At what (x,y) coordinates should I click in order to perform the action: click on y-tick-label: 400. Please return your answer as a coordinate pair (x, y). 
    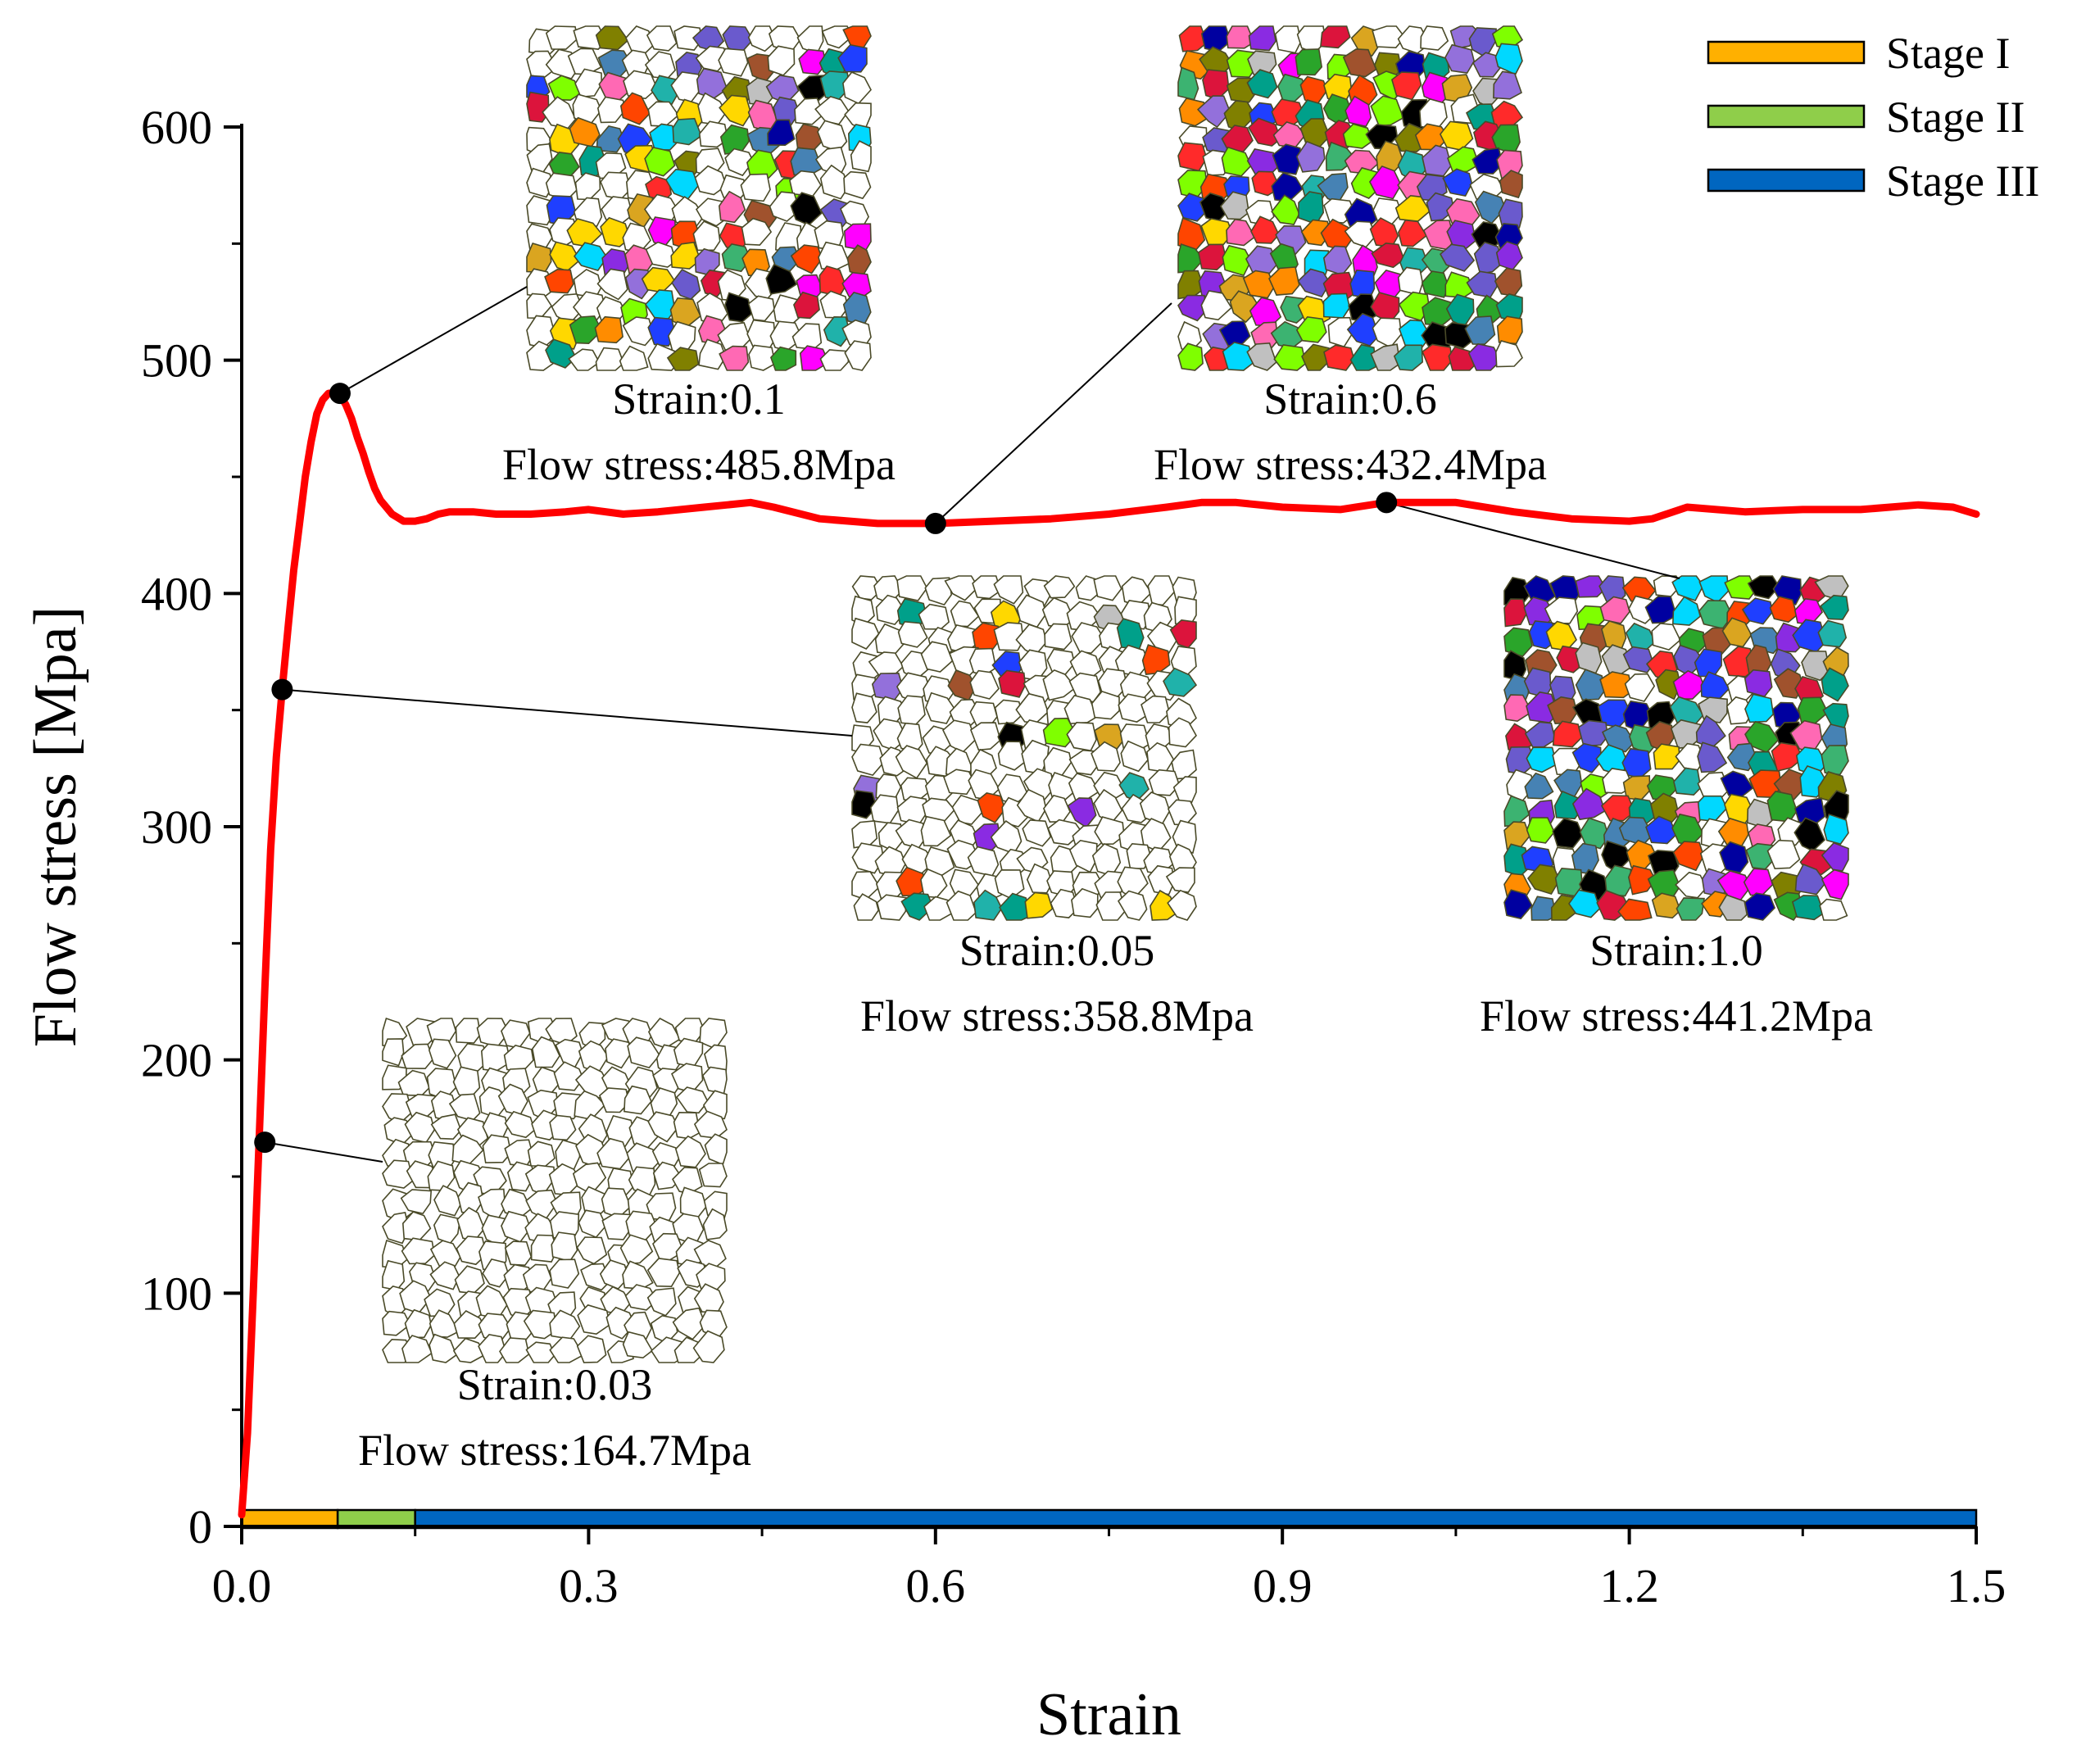
    Looking at the image, I should click on (177, 593).